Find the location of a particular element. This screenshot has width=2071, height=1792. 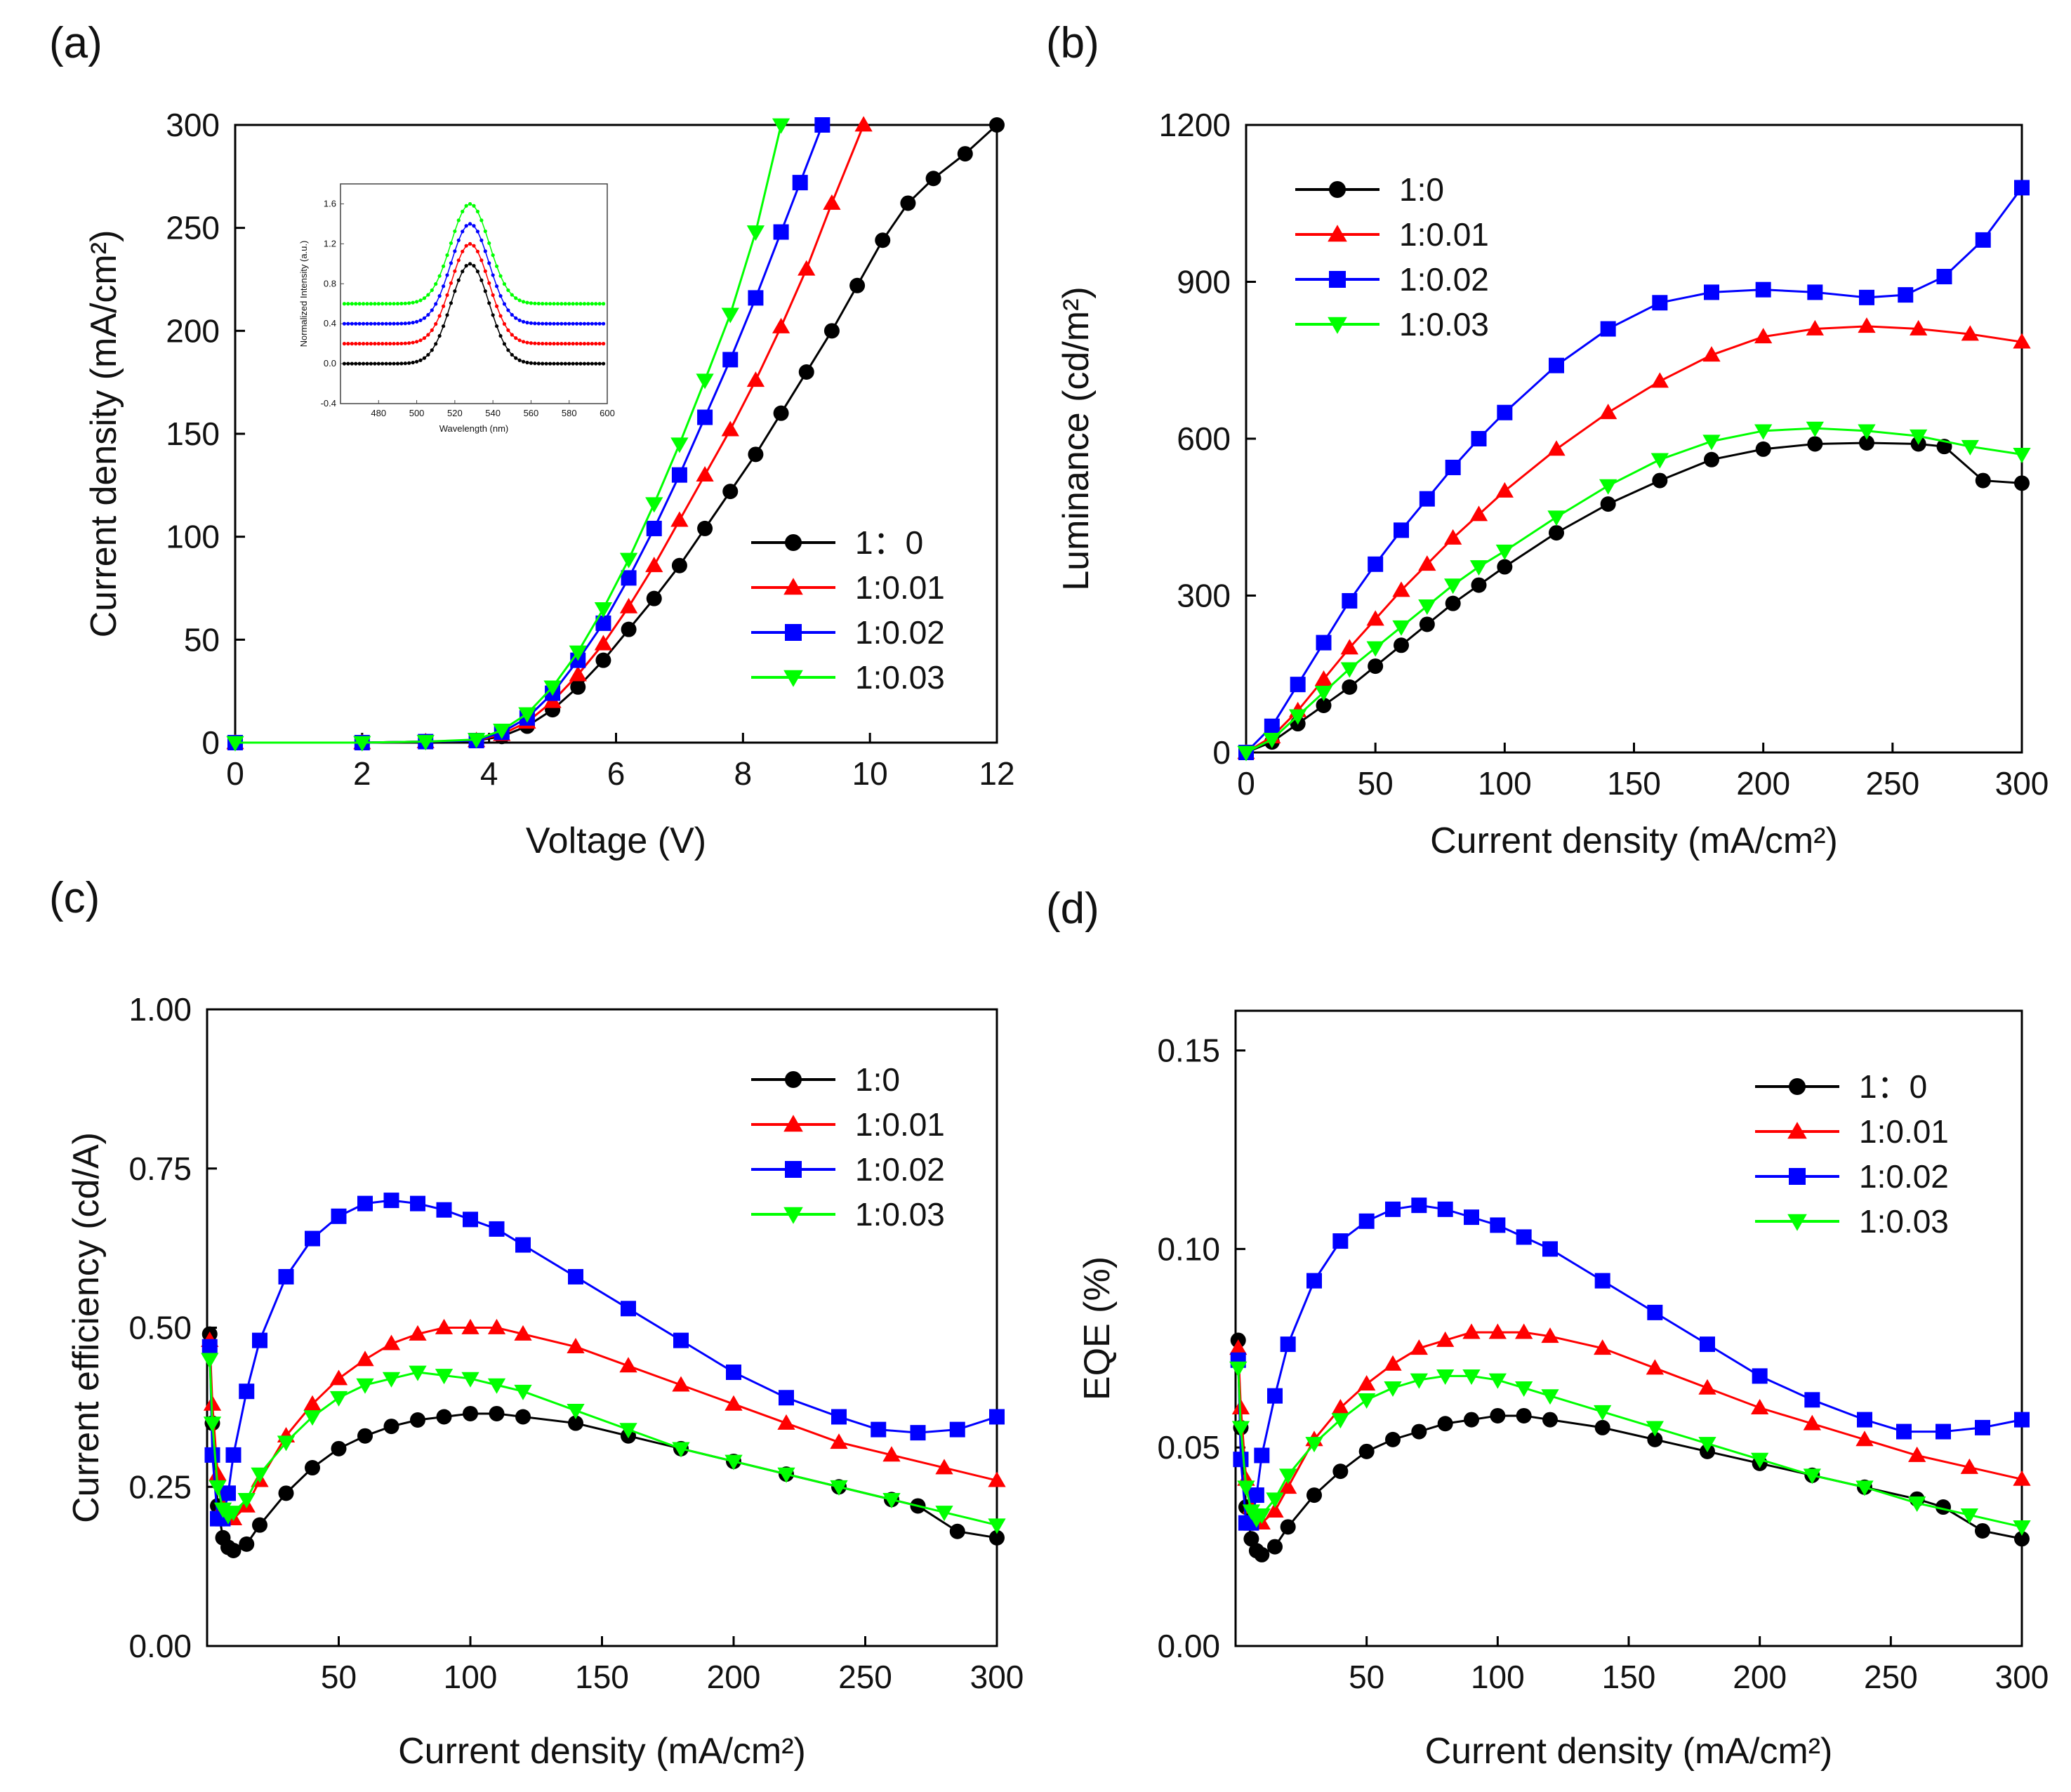

x-axis-title: Current density (mA/cm²) is located at coordinates (1634, 841).